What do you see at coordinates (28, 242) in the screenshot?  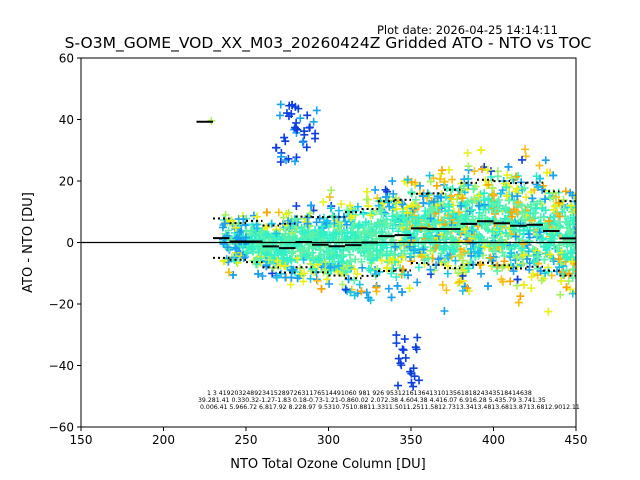 I see `y-axis-label: ATO - NTO [DU]` at bounding box center [28, 242].